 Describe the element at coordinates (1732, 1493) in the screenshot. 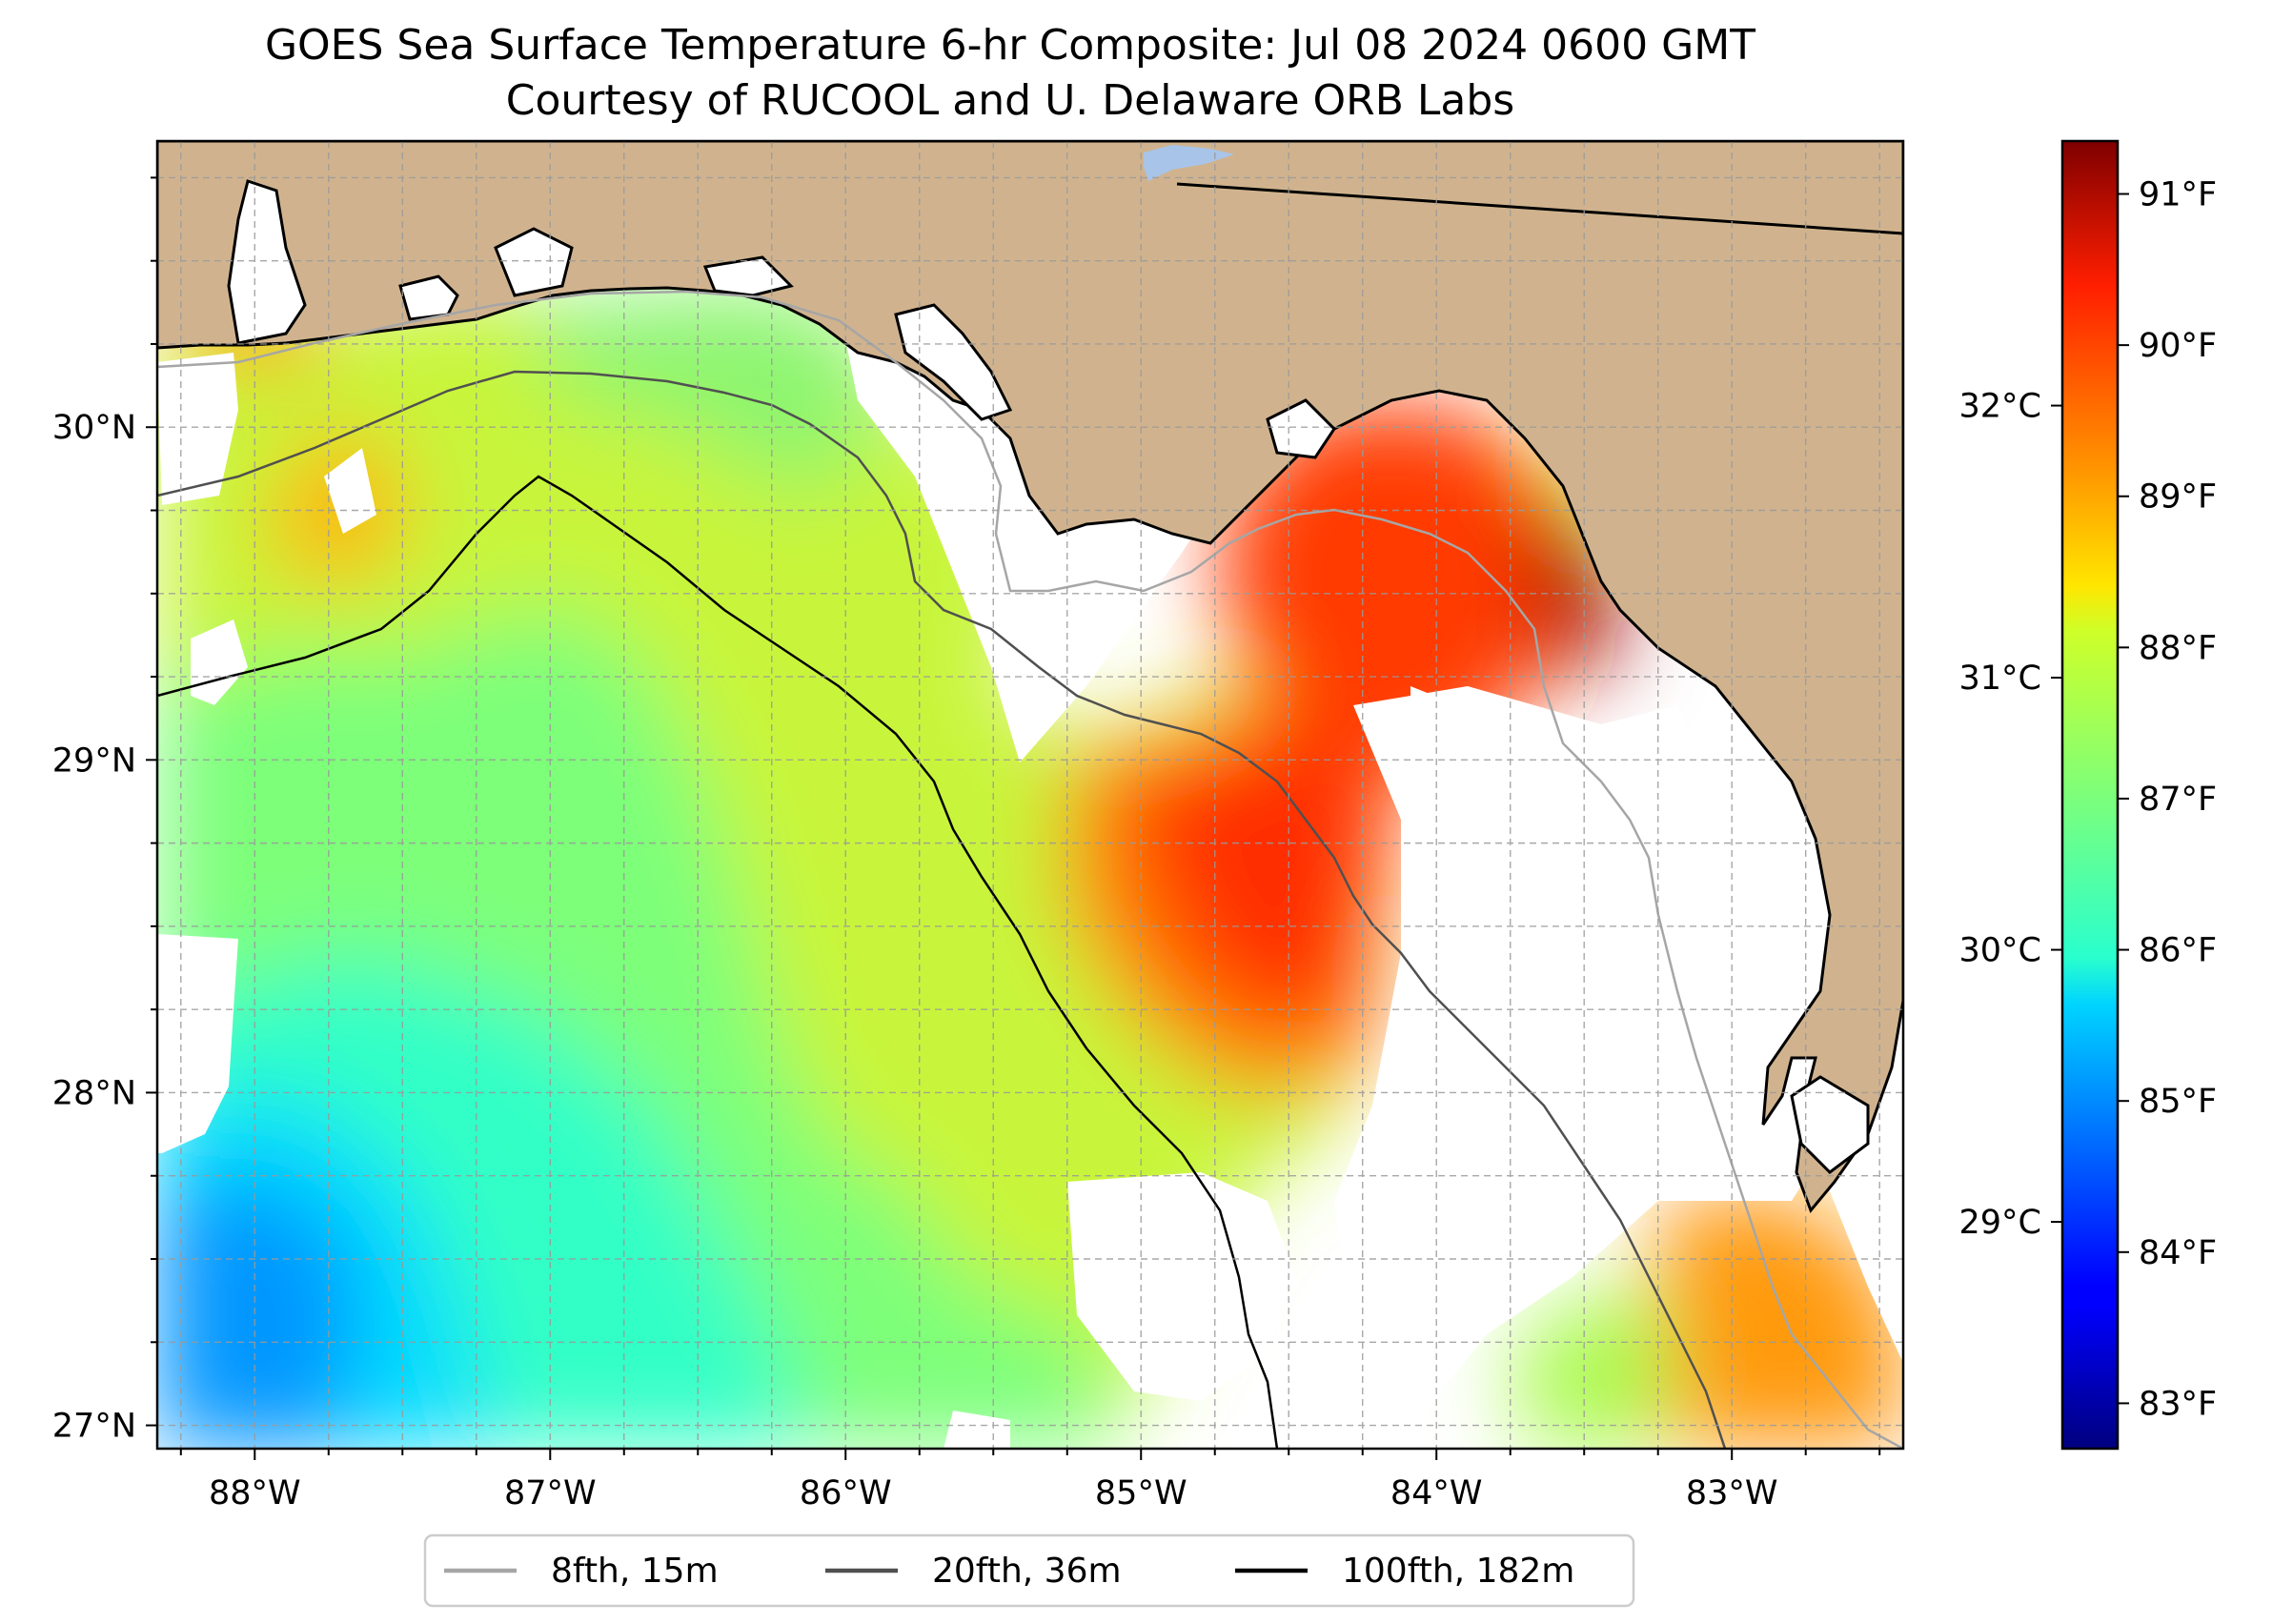

I see `lon-tick-label: 83°W` at that location.